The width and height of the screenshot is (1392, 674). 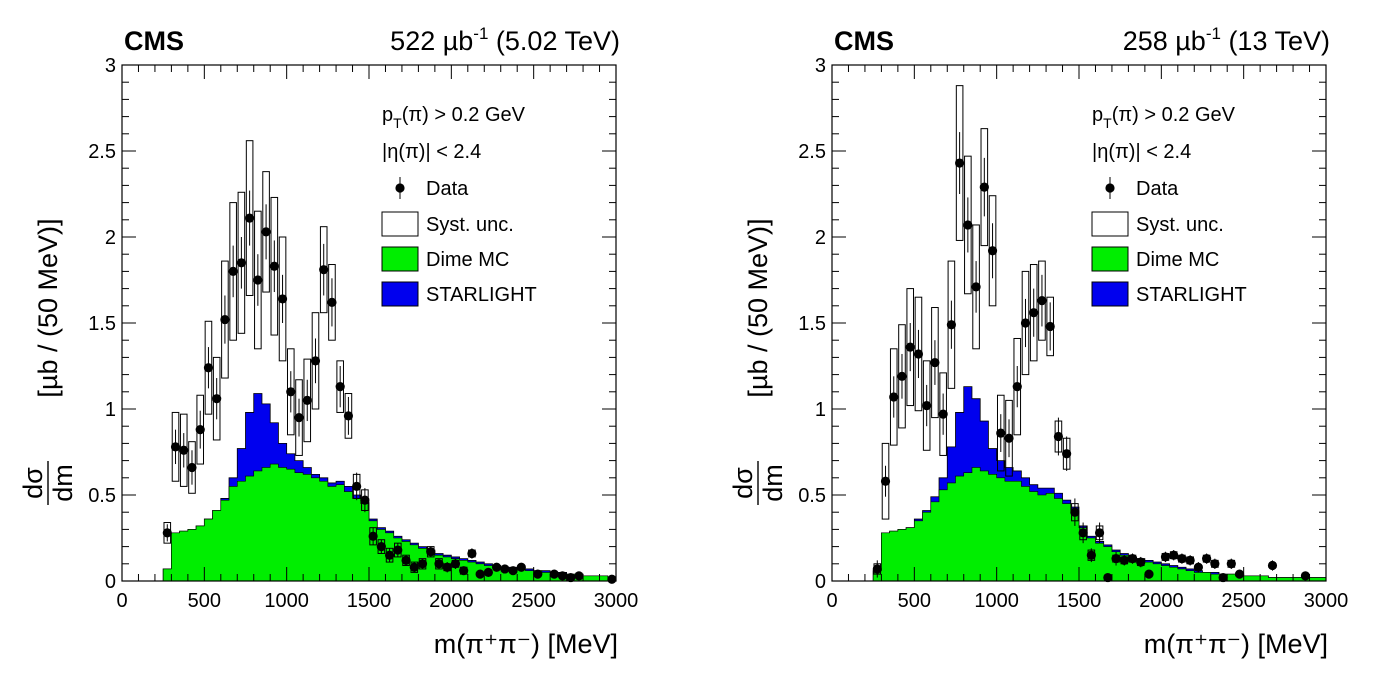 I want to click on legend-label: Dime MC, so click(x=467, y=260).